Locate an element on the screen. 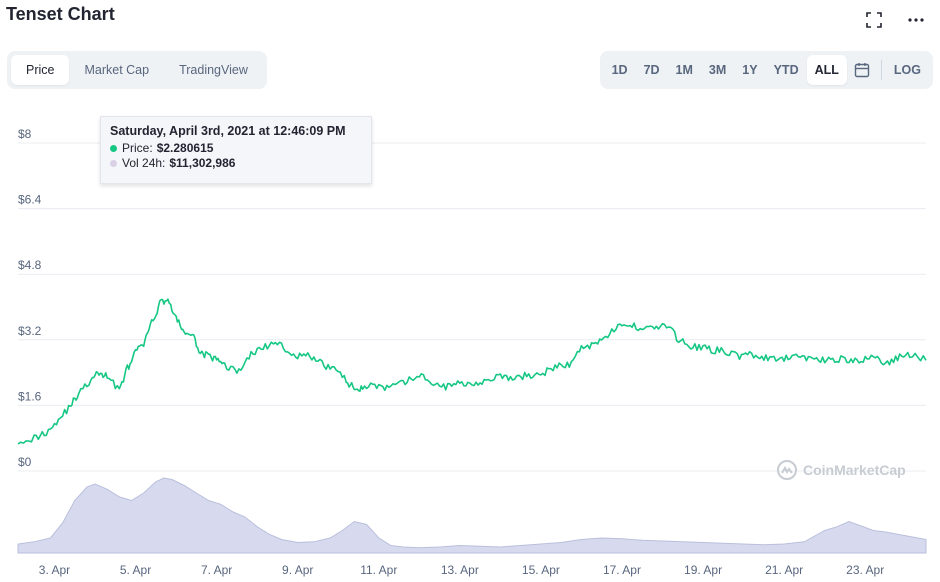 The height and width of the screenshot is (582, 940). log-toggle: LOG is located at coordinates (907, 70).